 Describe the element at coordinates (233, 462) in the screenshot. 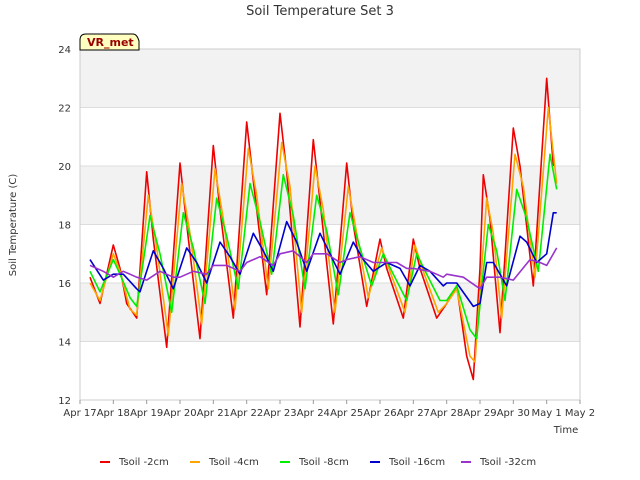

I see `legend-label: Tsoil -4cm` at that location.